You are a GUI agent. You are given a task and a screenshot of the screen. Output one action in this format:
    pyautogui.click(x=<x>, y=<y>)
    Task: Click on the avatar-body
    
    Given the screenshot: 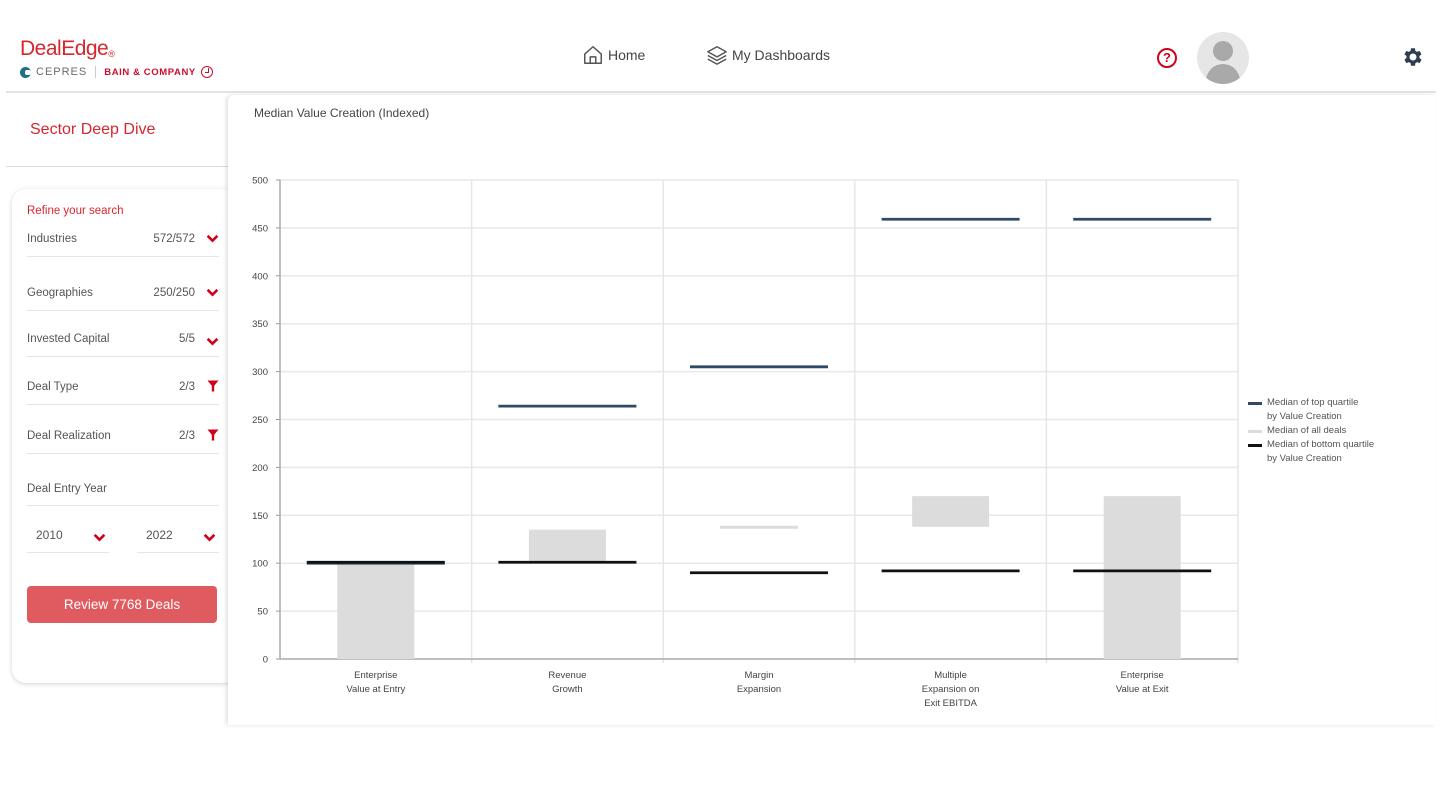 What is the action you would take?
    pyautogui.click(x=1223, y=74)
    